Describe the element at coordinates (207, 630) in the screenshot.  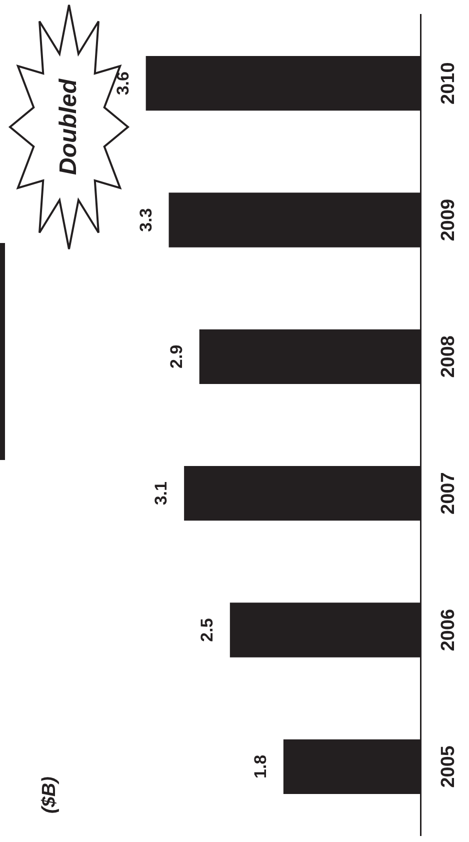
I see `data-label: 2.5` at that location.